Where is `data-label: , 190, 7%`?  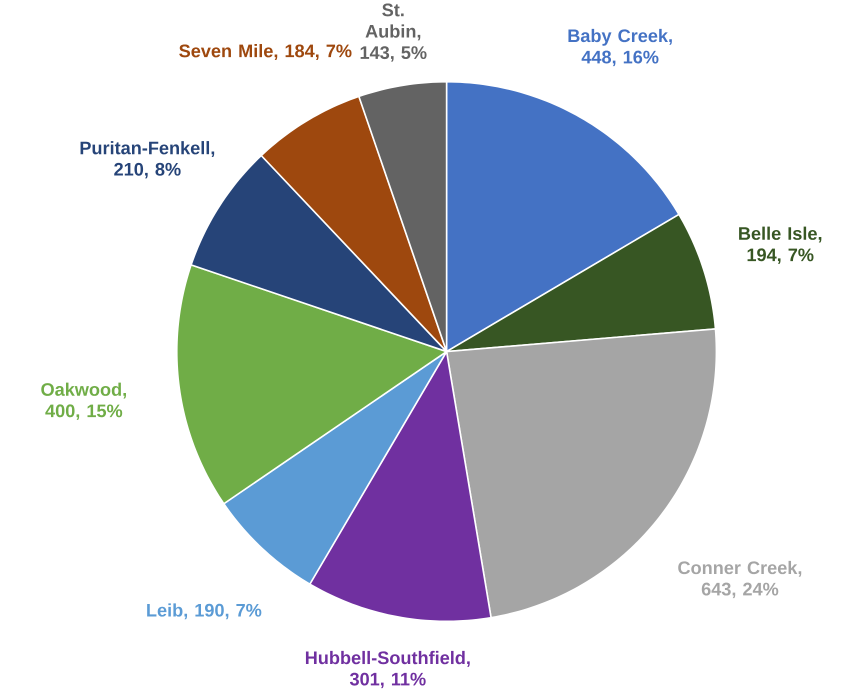
data-label: , 190, 7% is located at coordinates (223, 612).